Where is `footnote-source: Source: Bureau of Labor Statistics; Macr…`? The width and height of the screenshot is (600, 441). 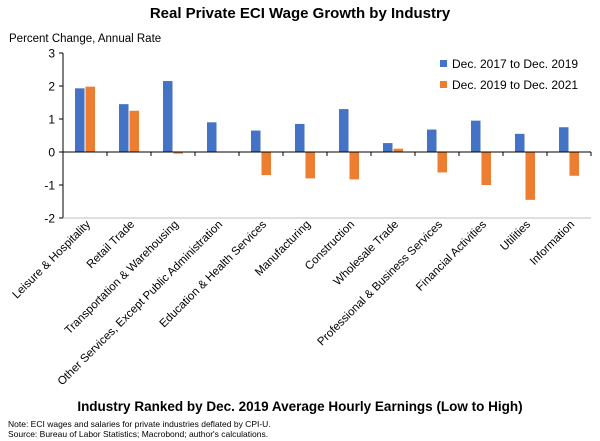 footnote-source: Source: Bureau of Labor Statistics; Macr… is located at coordinates (138, 434).